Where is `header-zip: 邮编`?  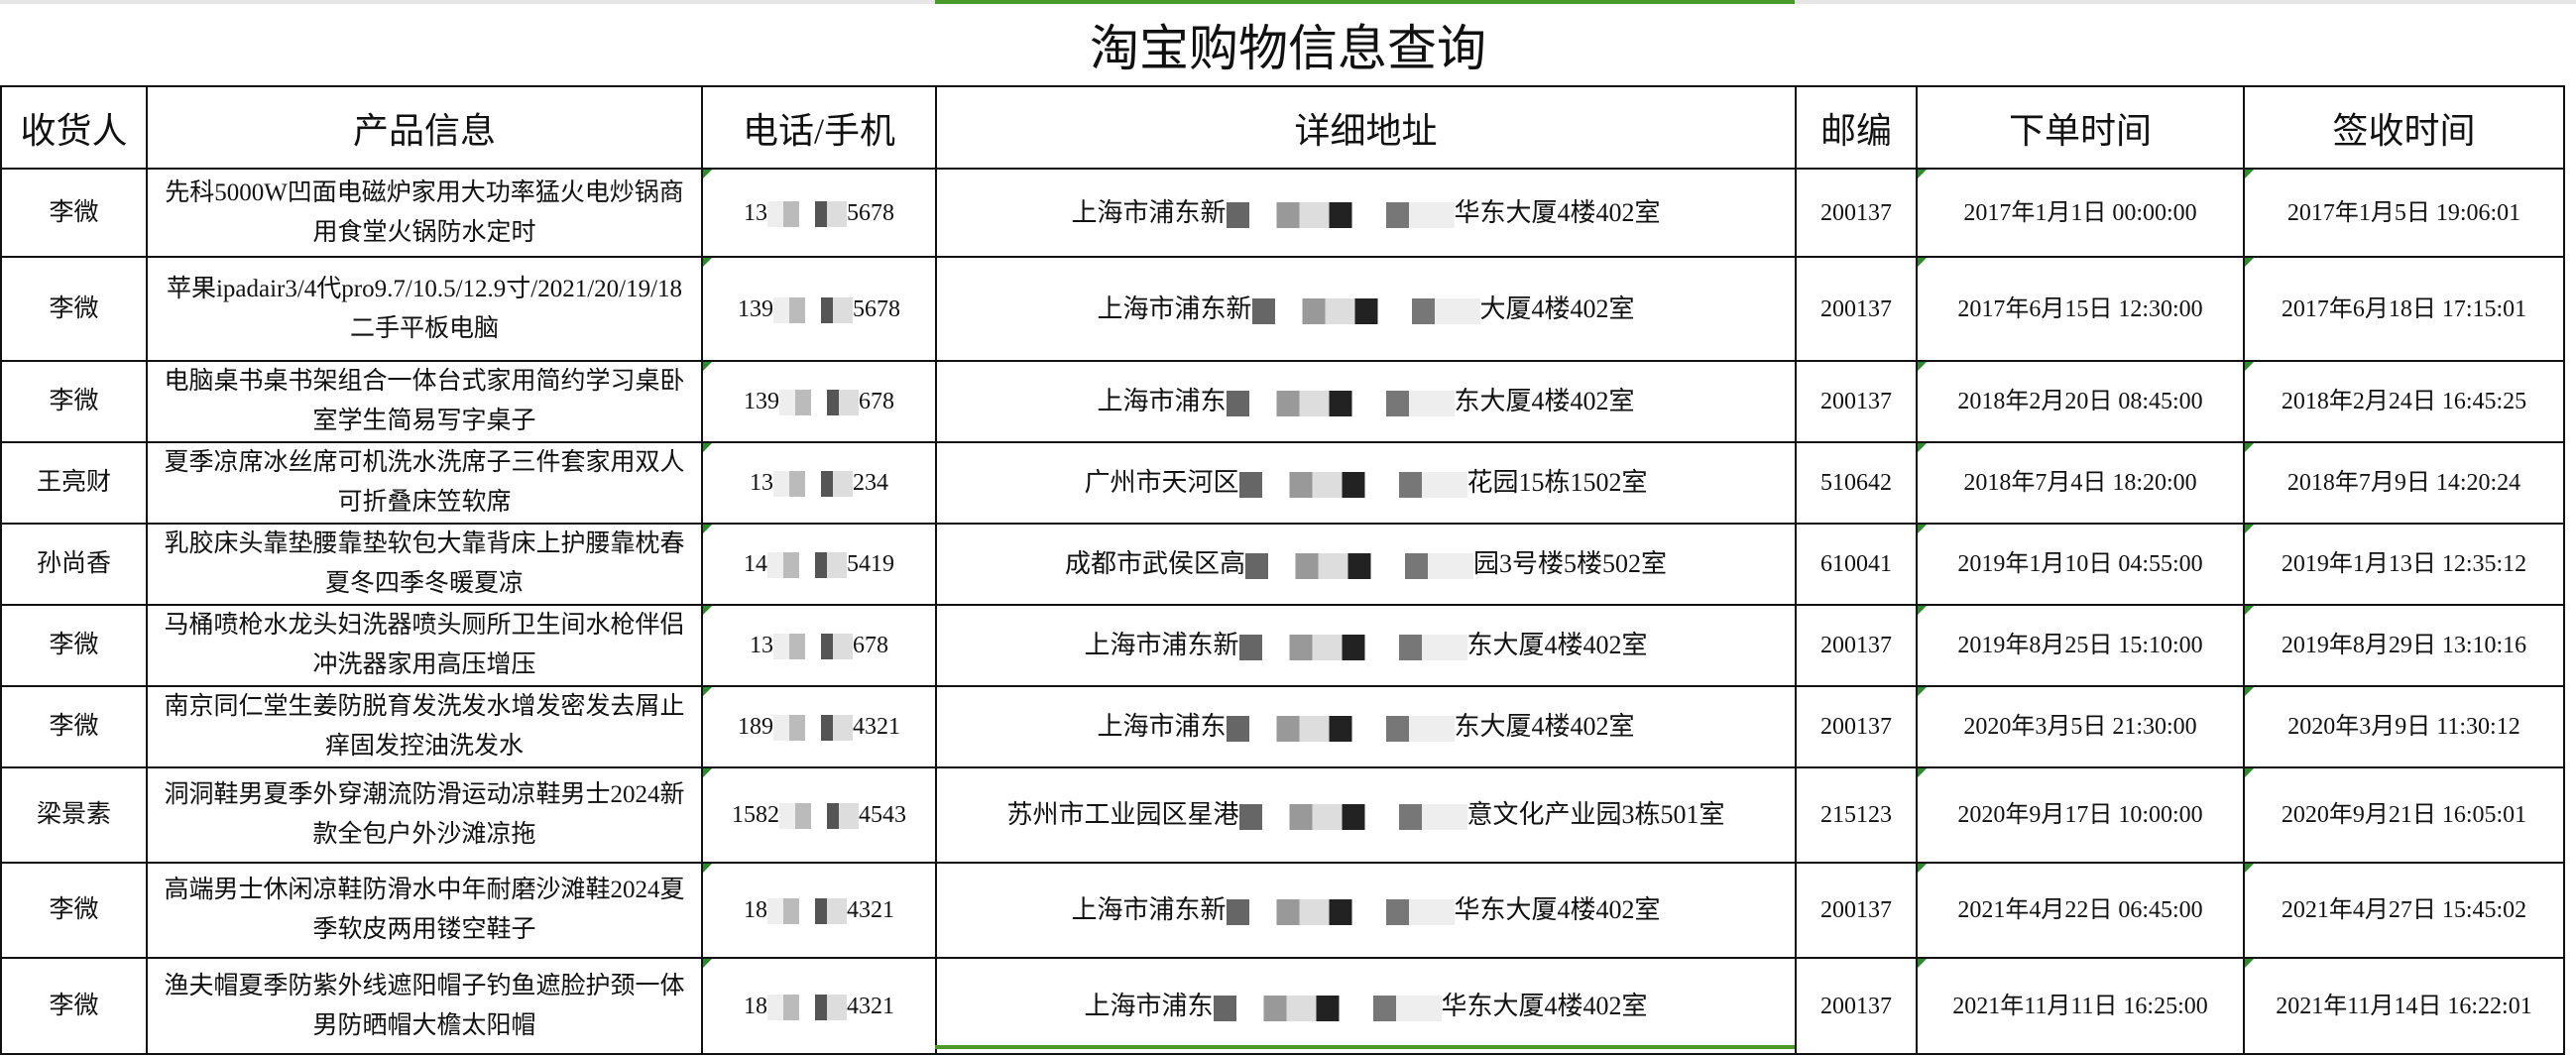 header-zip: 邮编 is located at coordinates (1857, 127).